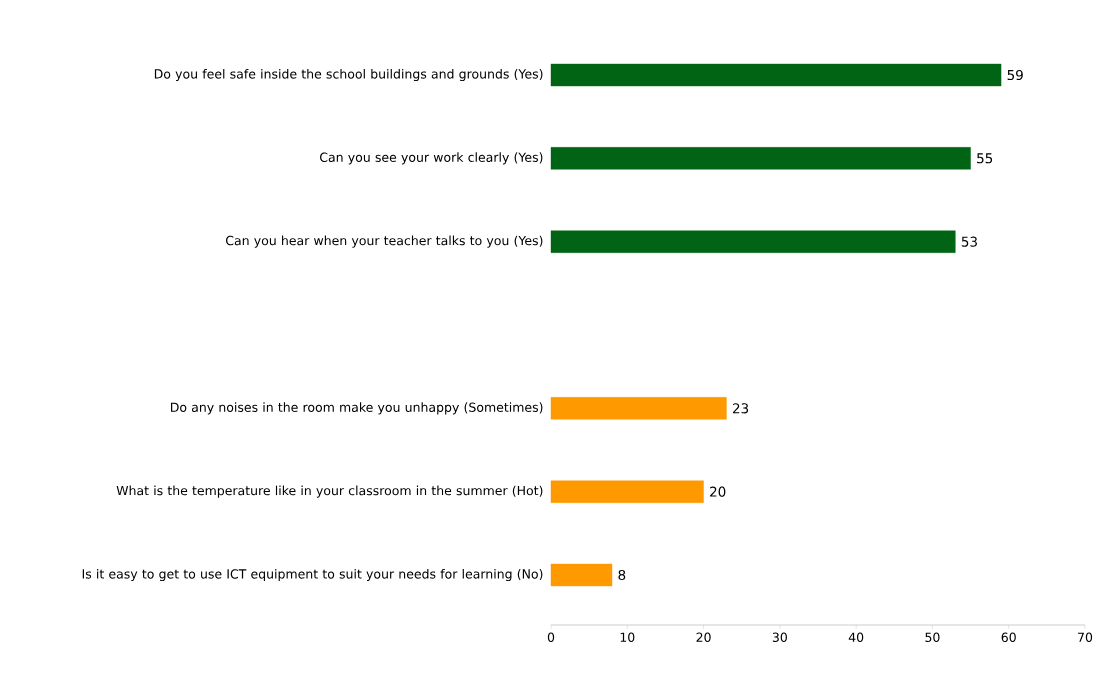 This screenshot has height=675, width=1105. What do you see at coordinates (384, 241) in the screenshot?
I see `y-tick-label: Can you hear when your teacher talks to you (Yes)` at bounding box center [384, 241].